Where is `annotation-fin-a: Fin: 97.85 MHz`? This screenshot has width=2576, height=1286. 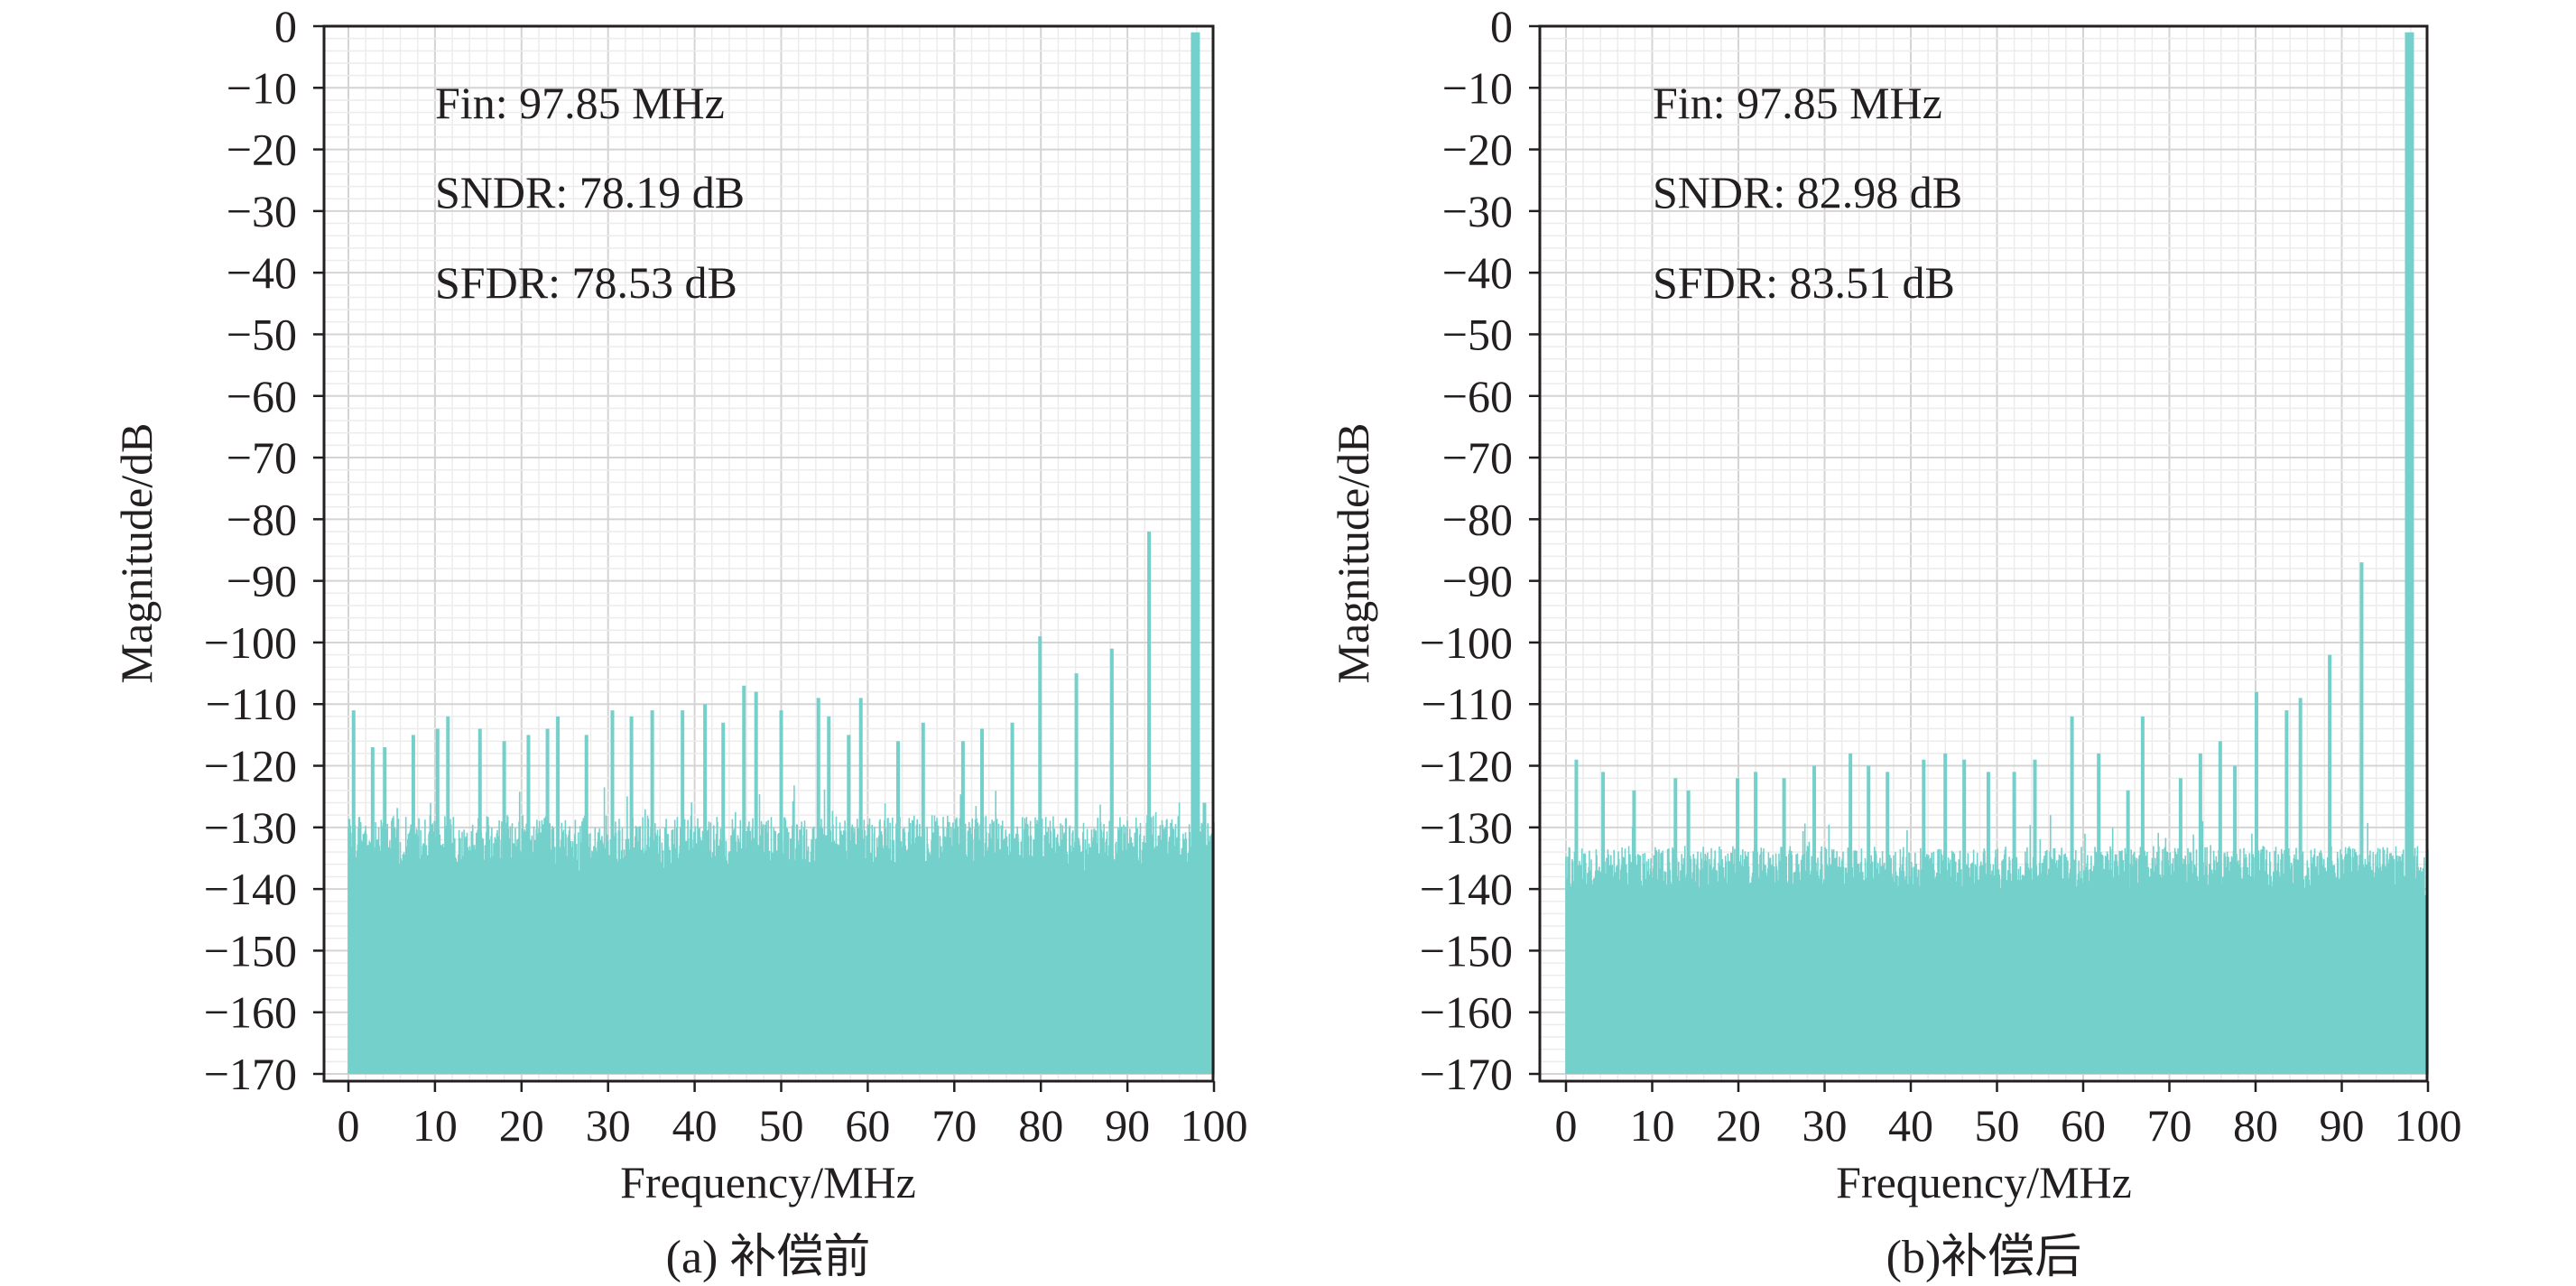
annotation-fin-a: Fin: 97.85 MHz is located at coordinates (580, 103).